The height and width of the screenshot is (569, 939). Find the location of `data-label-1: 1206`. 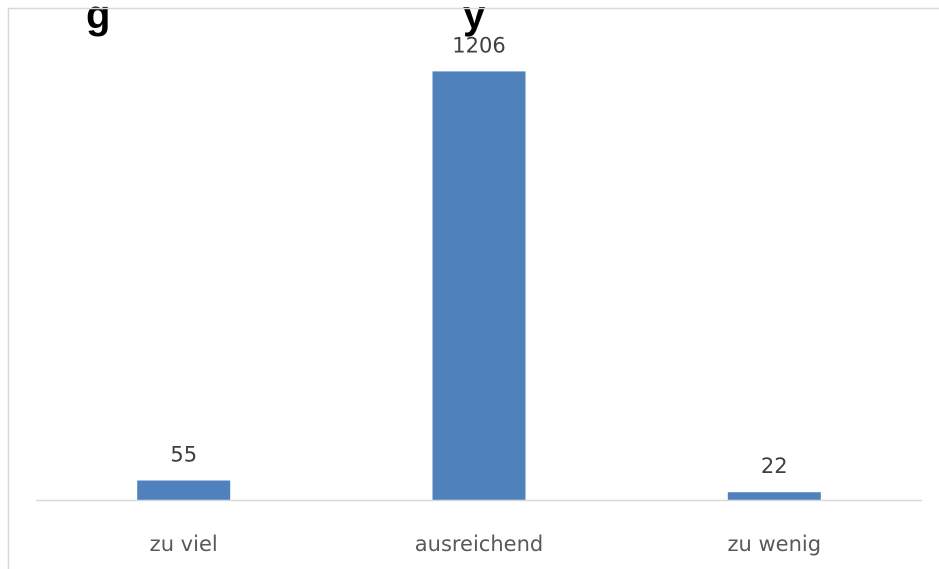

data-label-1: 1206 is located at coordinates (478, 45).